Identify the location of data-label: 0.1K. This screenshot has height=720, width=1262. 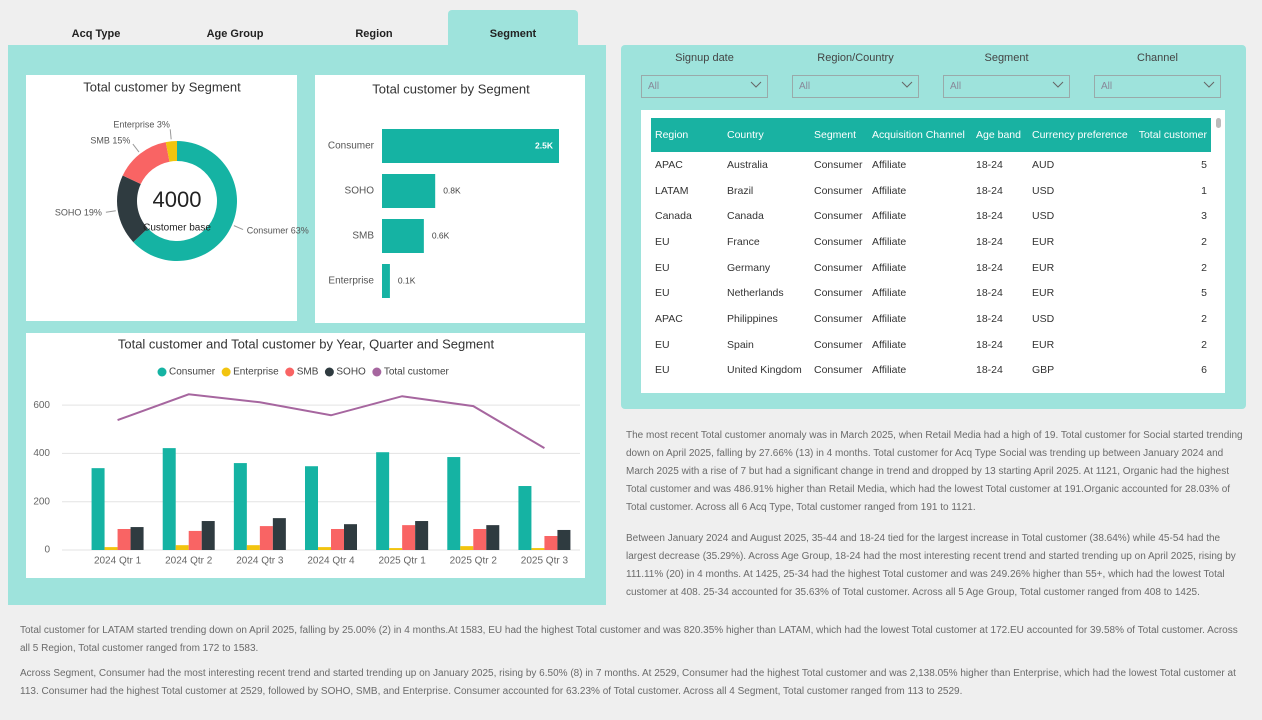
(407, 280).